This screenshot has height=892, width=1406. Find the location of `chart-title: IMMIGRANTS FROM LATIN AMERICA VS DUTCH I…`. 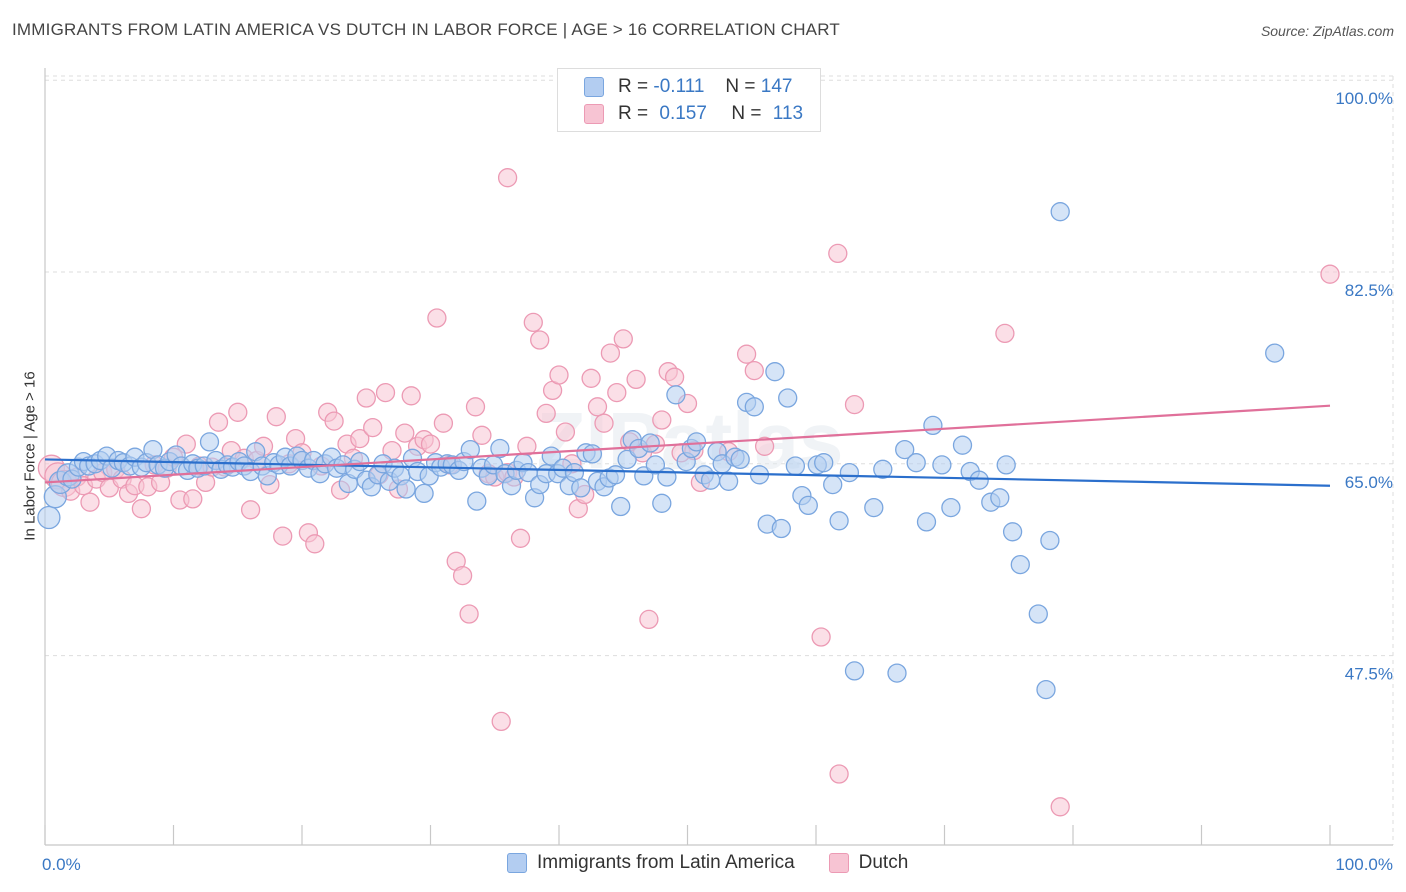

chart-title: IMMIGRANTS FROM LATIN AMERICA VS DUTCH I… is located at coordinates (426, 29).